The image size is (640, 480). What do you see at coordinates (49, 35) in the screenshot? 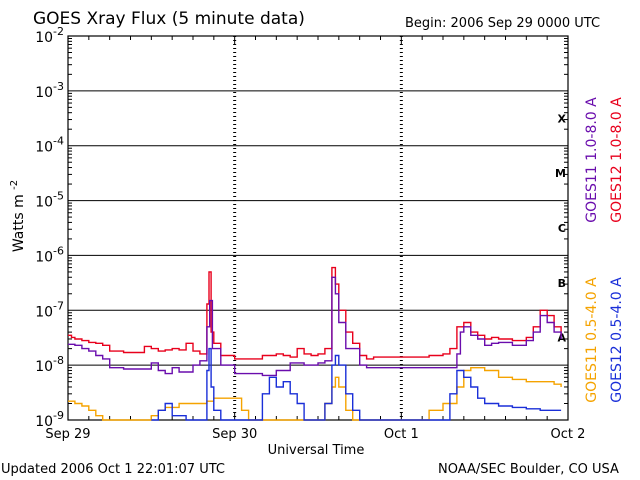
I see `y-tick-label: 10⁻²` at bounding box center [49, 35].